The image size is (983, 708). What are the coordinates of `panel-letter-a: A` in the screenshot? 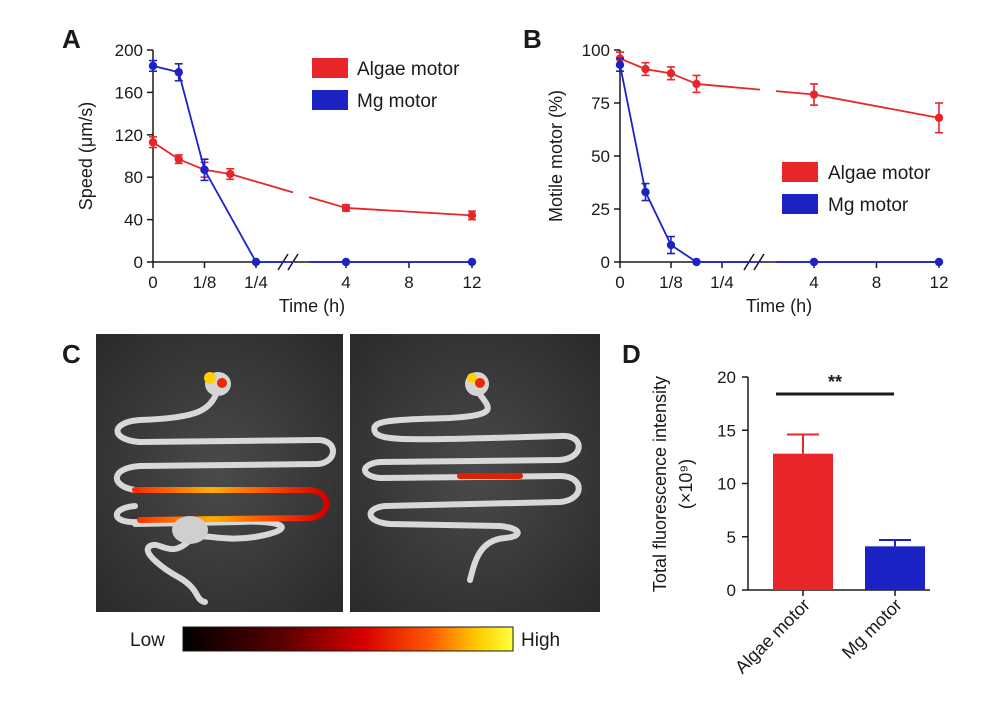 It's located at (71, 39).